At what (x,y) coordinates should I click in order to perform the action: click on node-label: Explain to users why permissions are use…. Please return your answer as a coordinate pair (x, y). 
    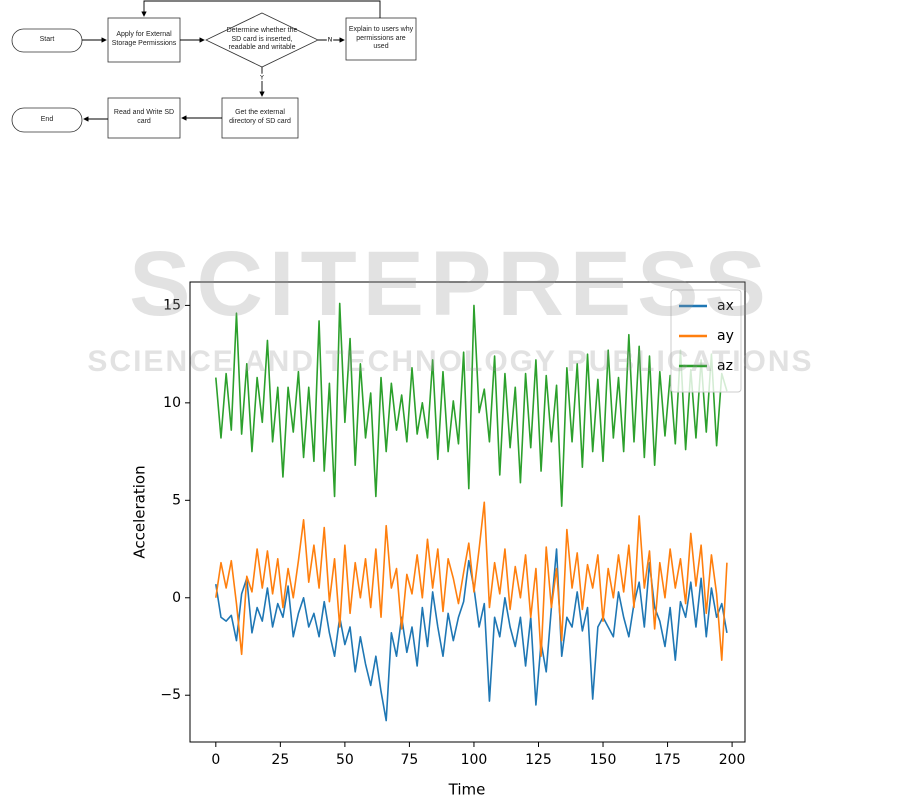
    Looking at the image, I should click on (381, 38).